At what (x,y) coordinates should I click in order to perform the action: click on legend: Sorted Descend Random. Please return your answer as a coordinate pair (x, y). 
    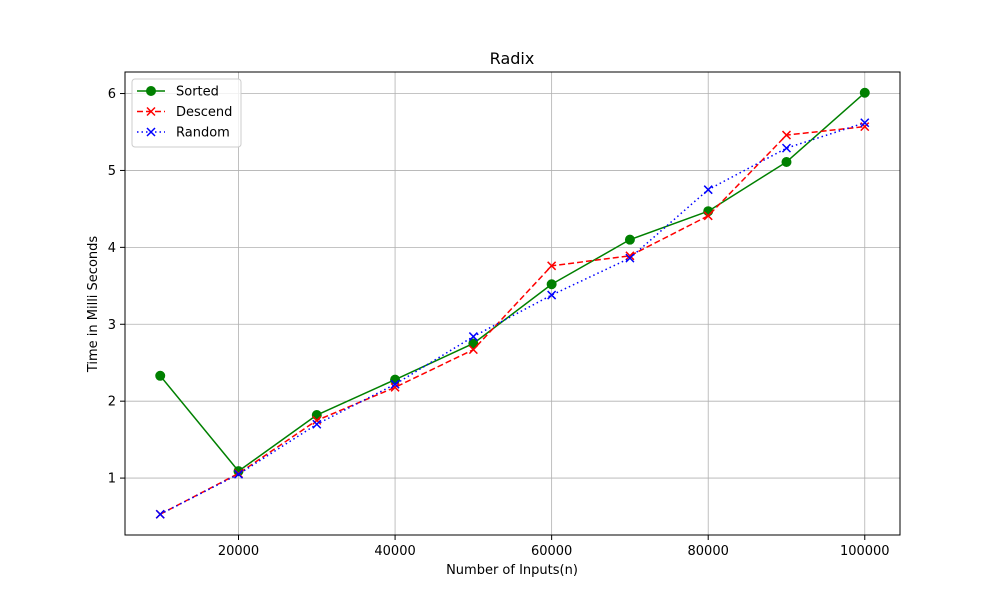
    Looking at the image, I should click on (186, 113).